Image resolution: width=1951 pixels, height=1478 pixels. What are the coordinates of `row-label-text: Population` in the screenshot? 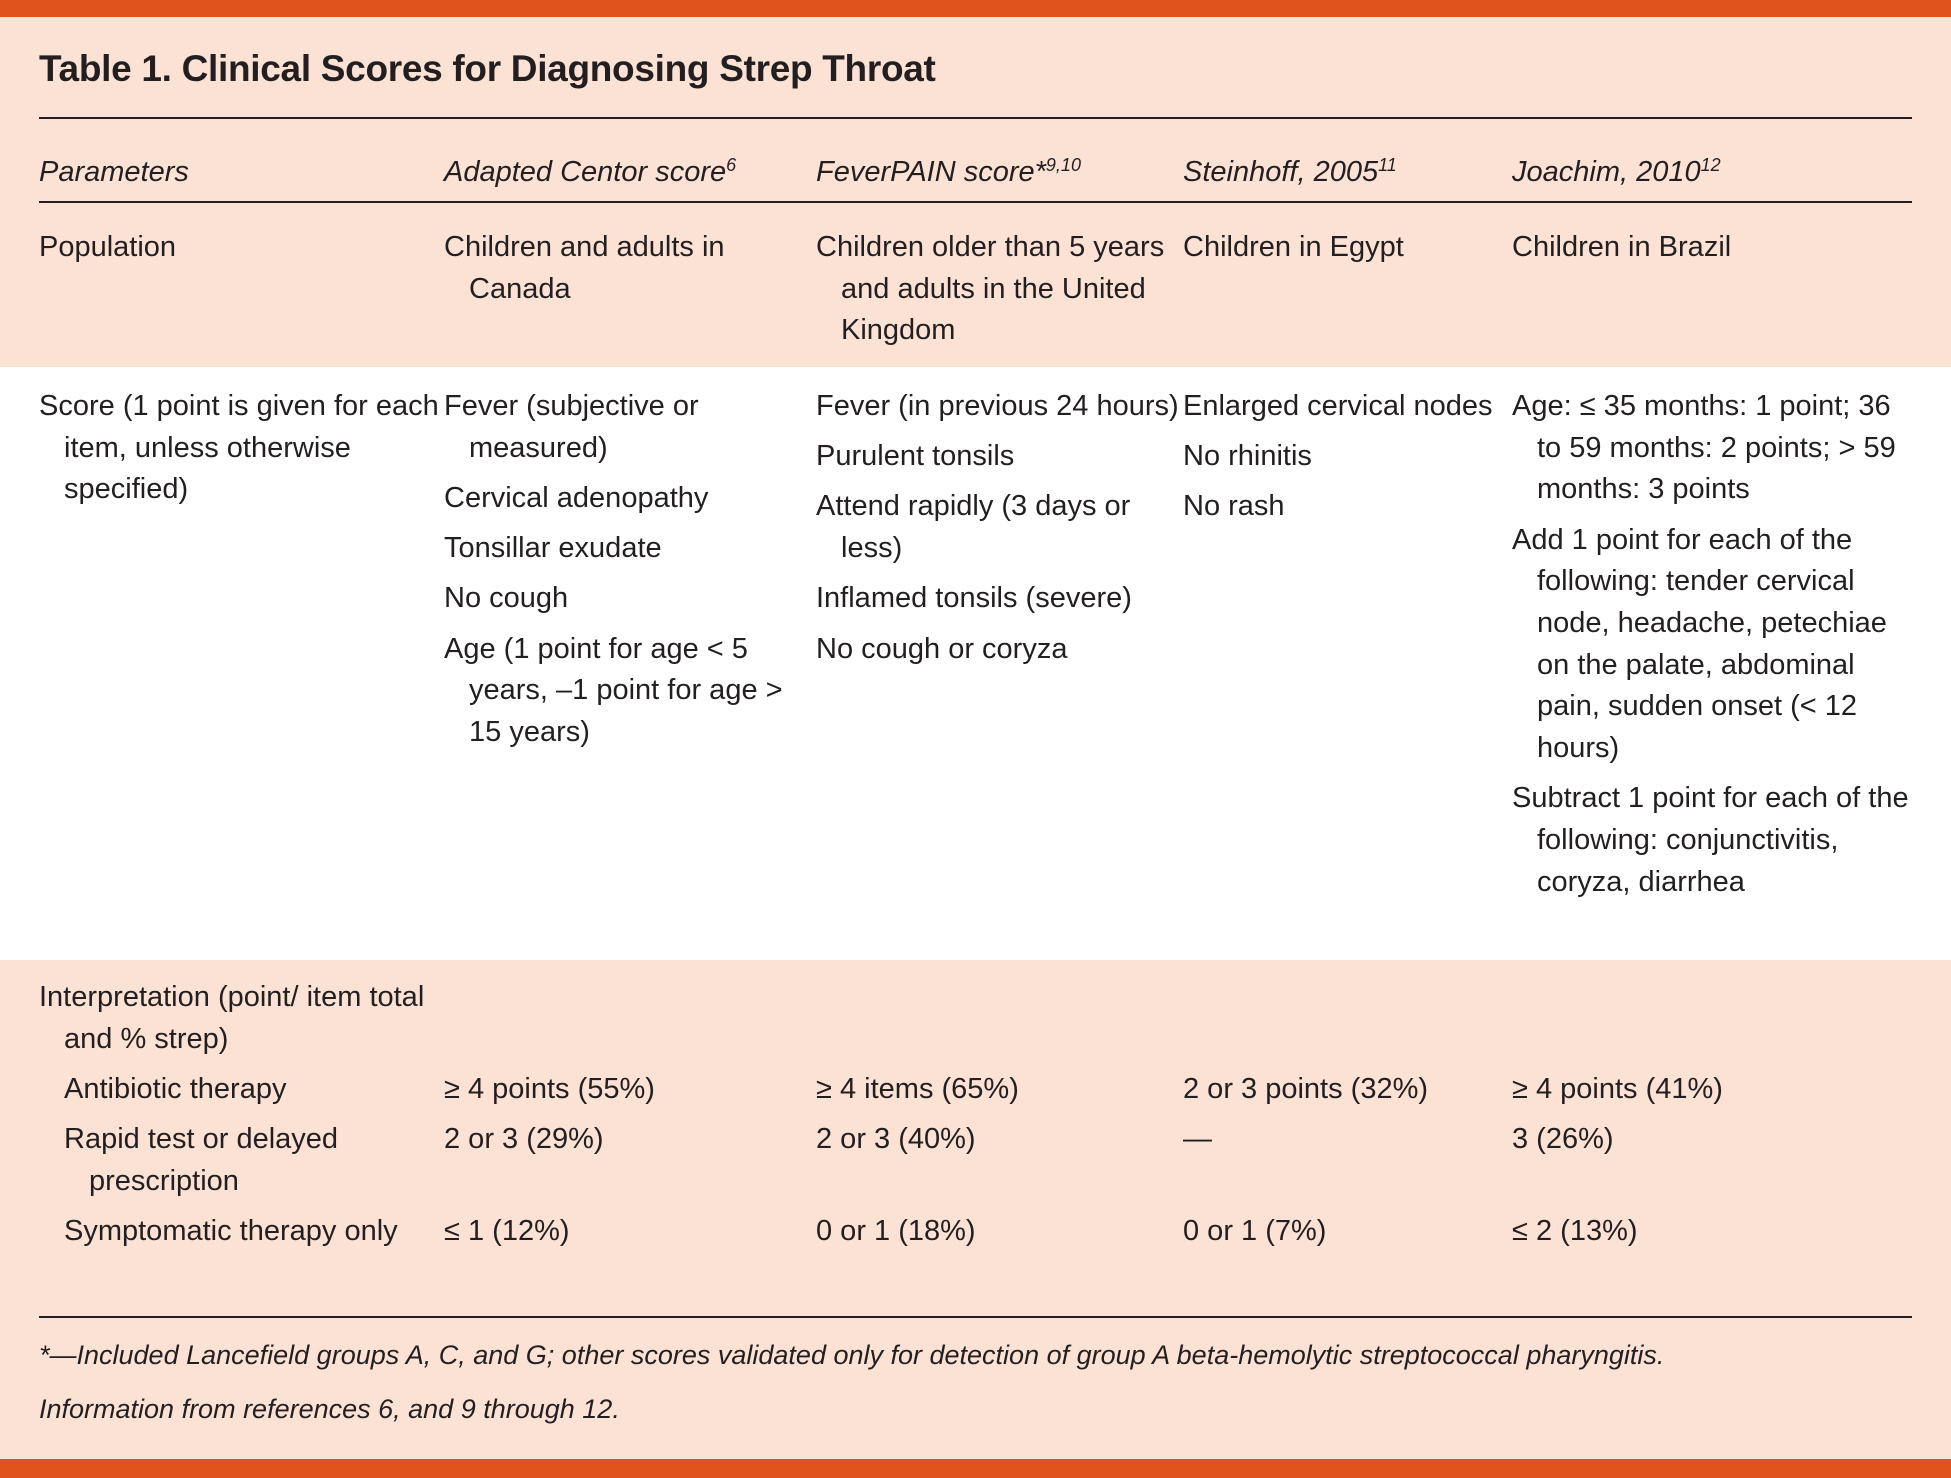 It's located at (108, 247).